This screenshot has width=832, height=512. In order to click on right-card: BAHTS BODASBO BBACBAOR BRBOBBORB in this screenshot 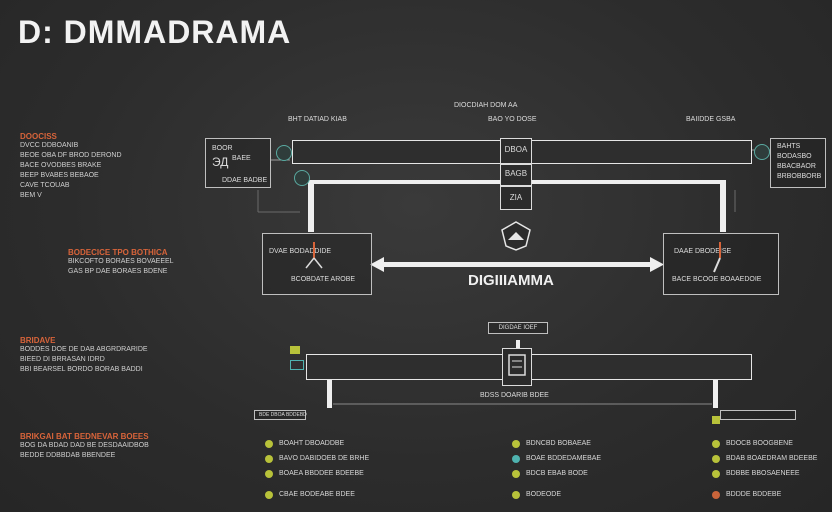, I will do `click(798, 163)`.